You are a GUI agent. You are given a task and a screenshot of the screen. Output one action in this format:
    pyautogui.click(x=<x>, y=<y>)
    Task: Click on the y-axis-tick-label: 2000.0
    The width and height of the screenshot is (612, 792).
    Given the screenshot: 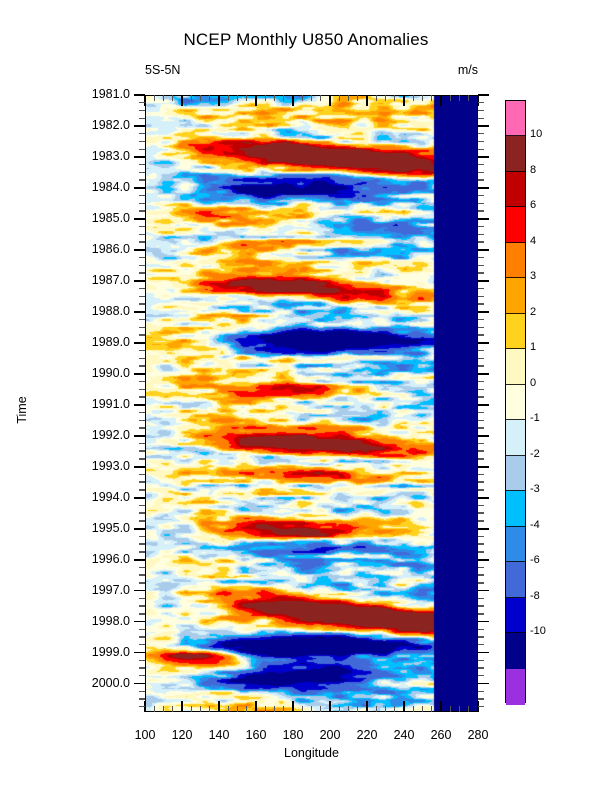 What is the action you would take?
    pyautogui.click(x=110, y=682)
    